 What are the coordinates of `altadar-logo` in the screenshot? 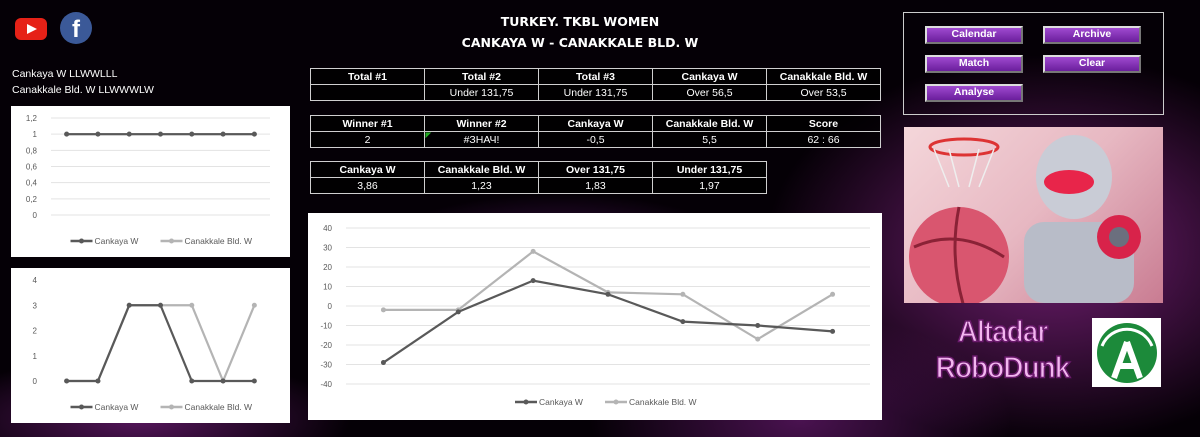 It's located at (1126, 352).